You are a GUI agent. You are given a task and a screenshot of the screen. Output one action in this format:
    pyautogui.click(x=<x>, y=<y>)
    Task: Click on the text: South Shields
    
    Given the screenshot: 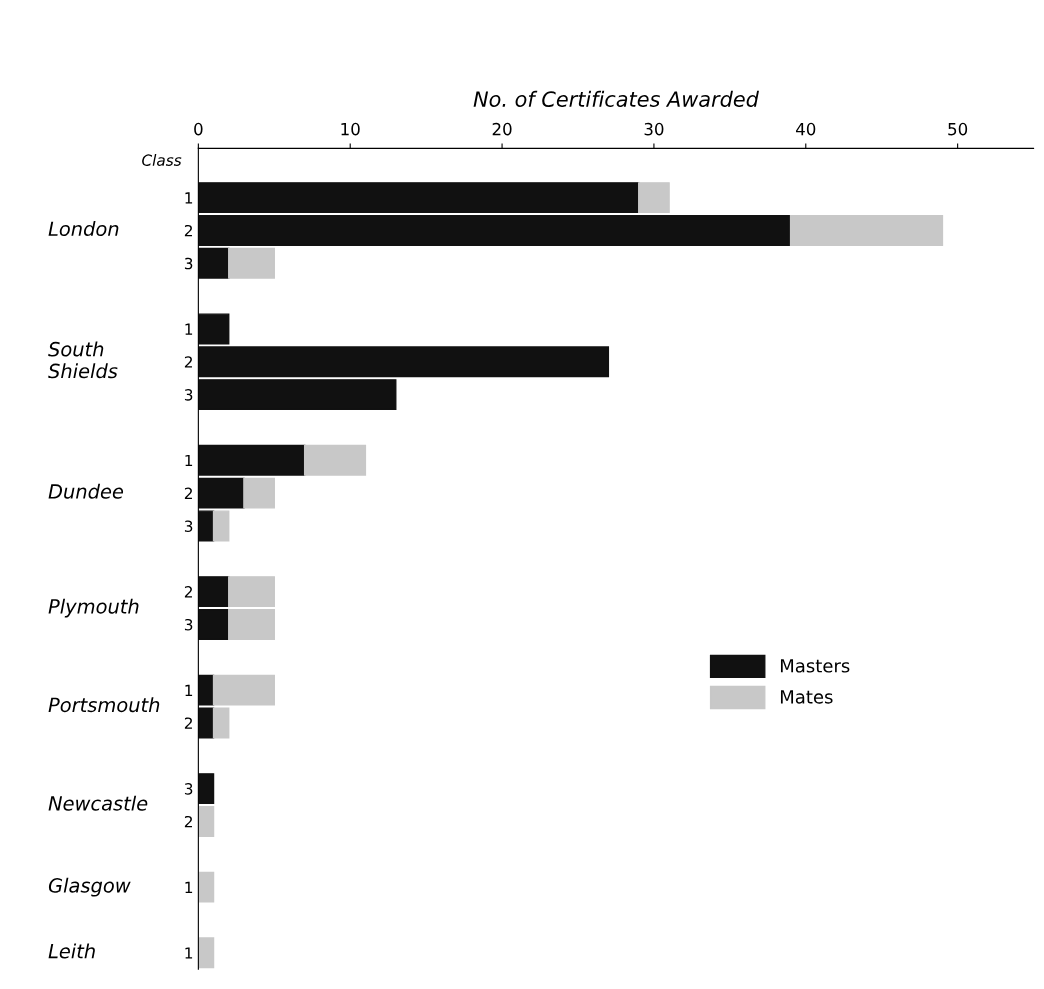 What is the action you would take?
    pyautogui.click(x=83, y=360)
    